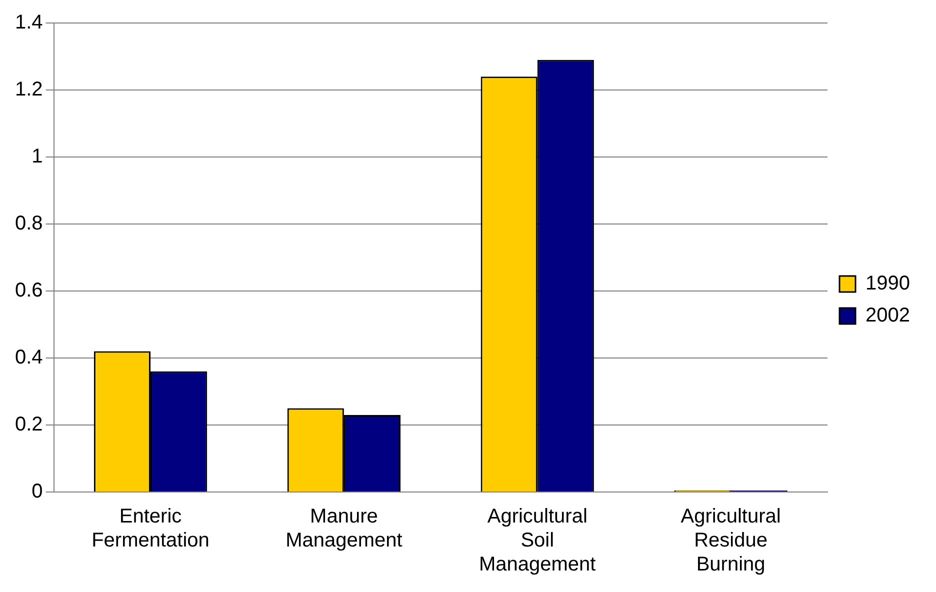 The image size is (936, 592). What do you see at coordinates (151, 529) in the screenshot?
I see `x-tick-label: Enteric Fermentation` at bounding box center [151, 529].